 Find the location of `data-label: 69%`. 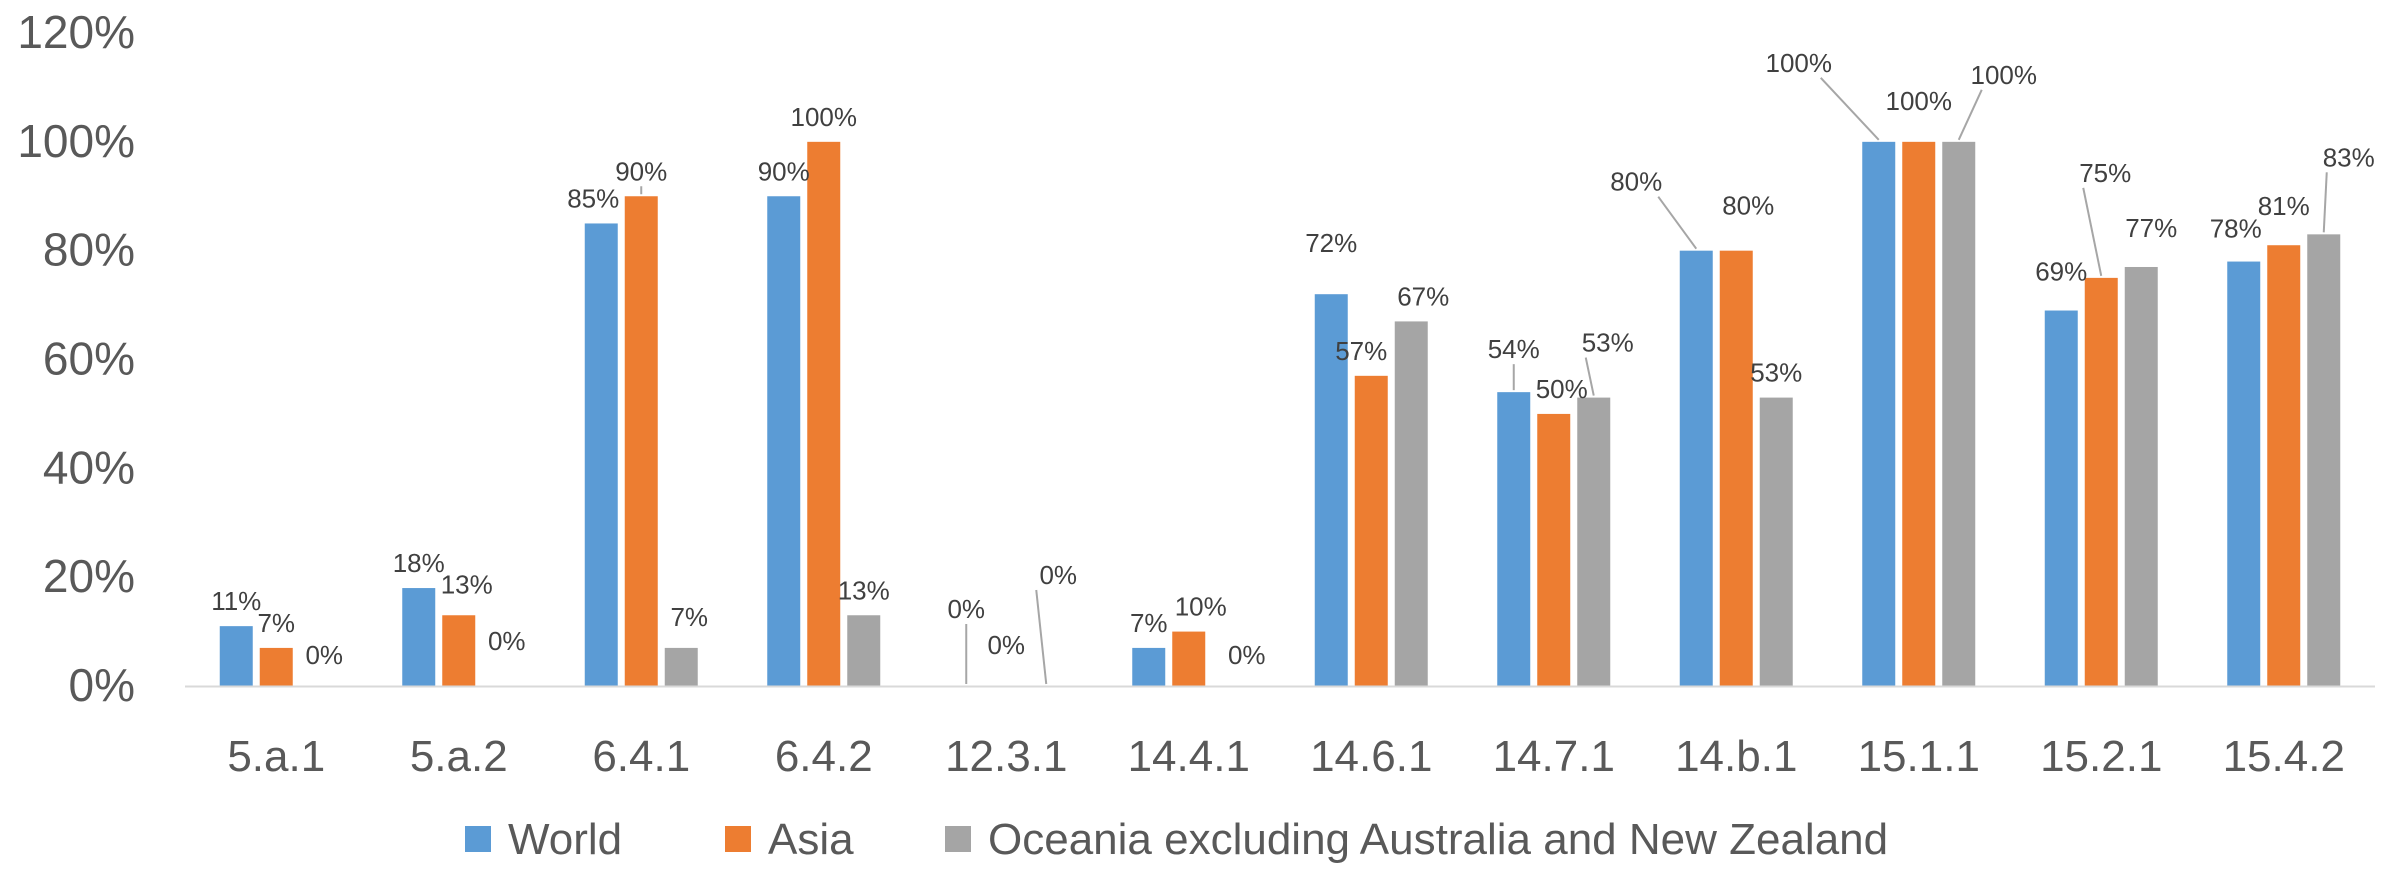

data-label: 69% is located at coordinates (2061, 272).